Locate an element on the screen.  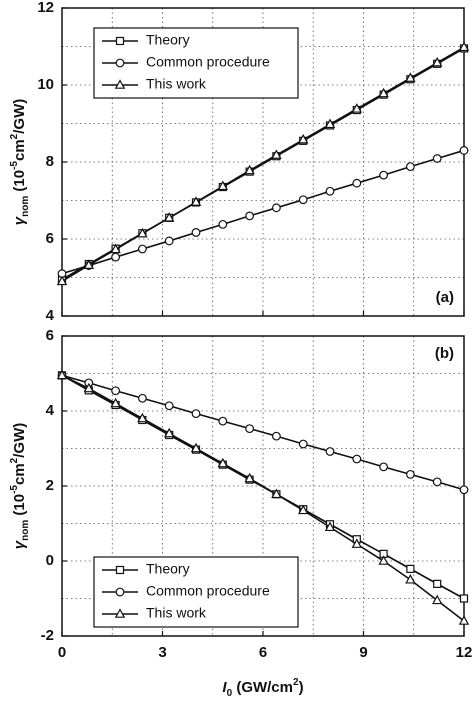
y-tick-label: 6 is located at coordinates (50, 238).